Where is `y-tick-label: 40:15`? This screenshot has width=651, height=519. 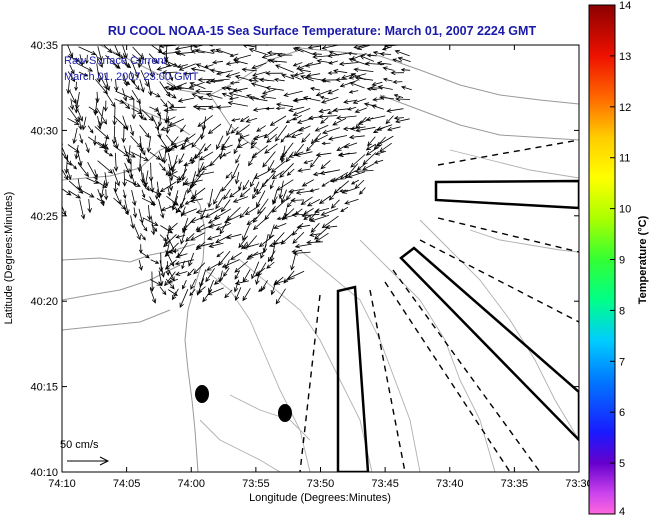
y-tick-label: 40:15 is located at coordinates (44, 388).